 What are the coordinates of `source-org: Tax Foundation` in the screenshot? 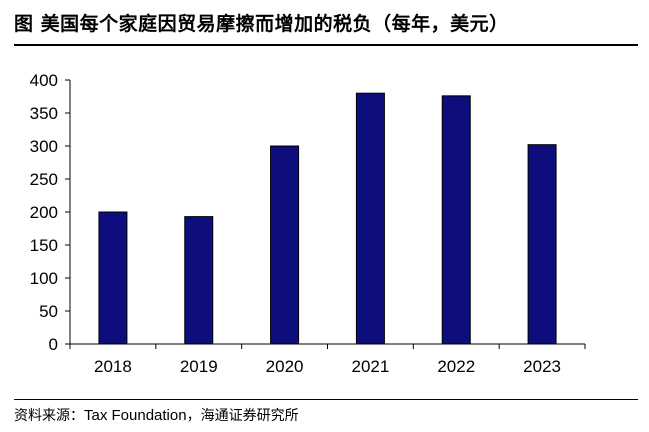 It's located at (135, 415).